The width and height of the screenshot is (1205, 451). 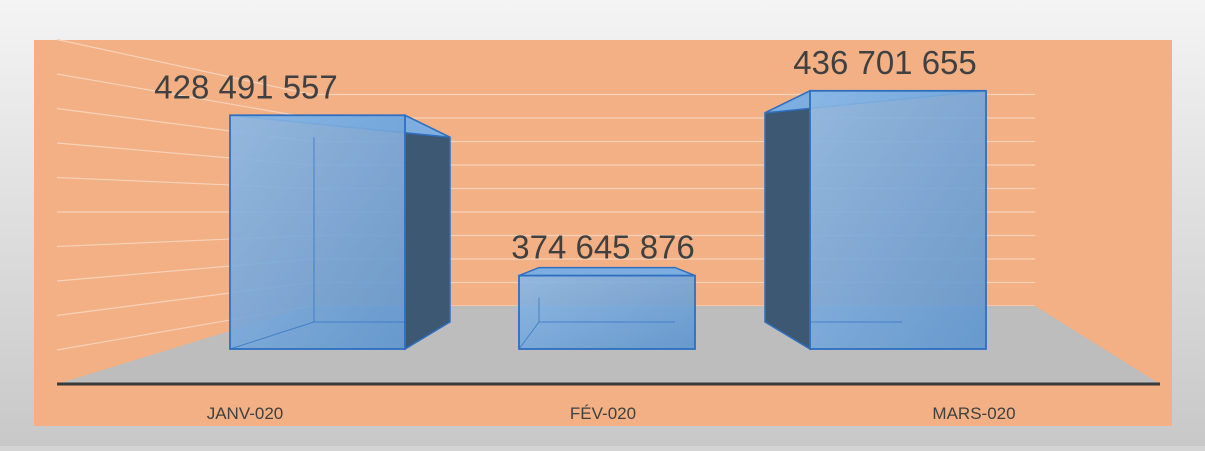 What do you see at coordinates (607, 271) in the screenshot?
I see `bar-top-face` at bounding box center [607, 271].